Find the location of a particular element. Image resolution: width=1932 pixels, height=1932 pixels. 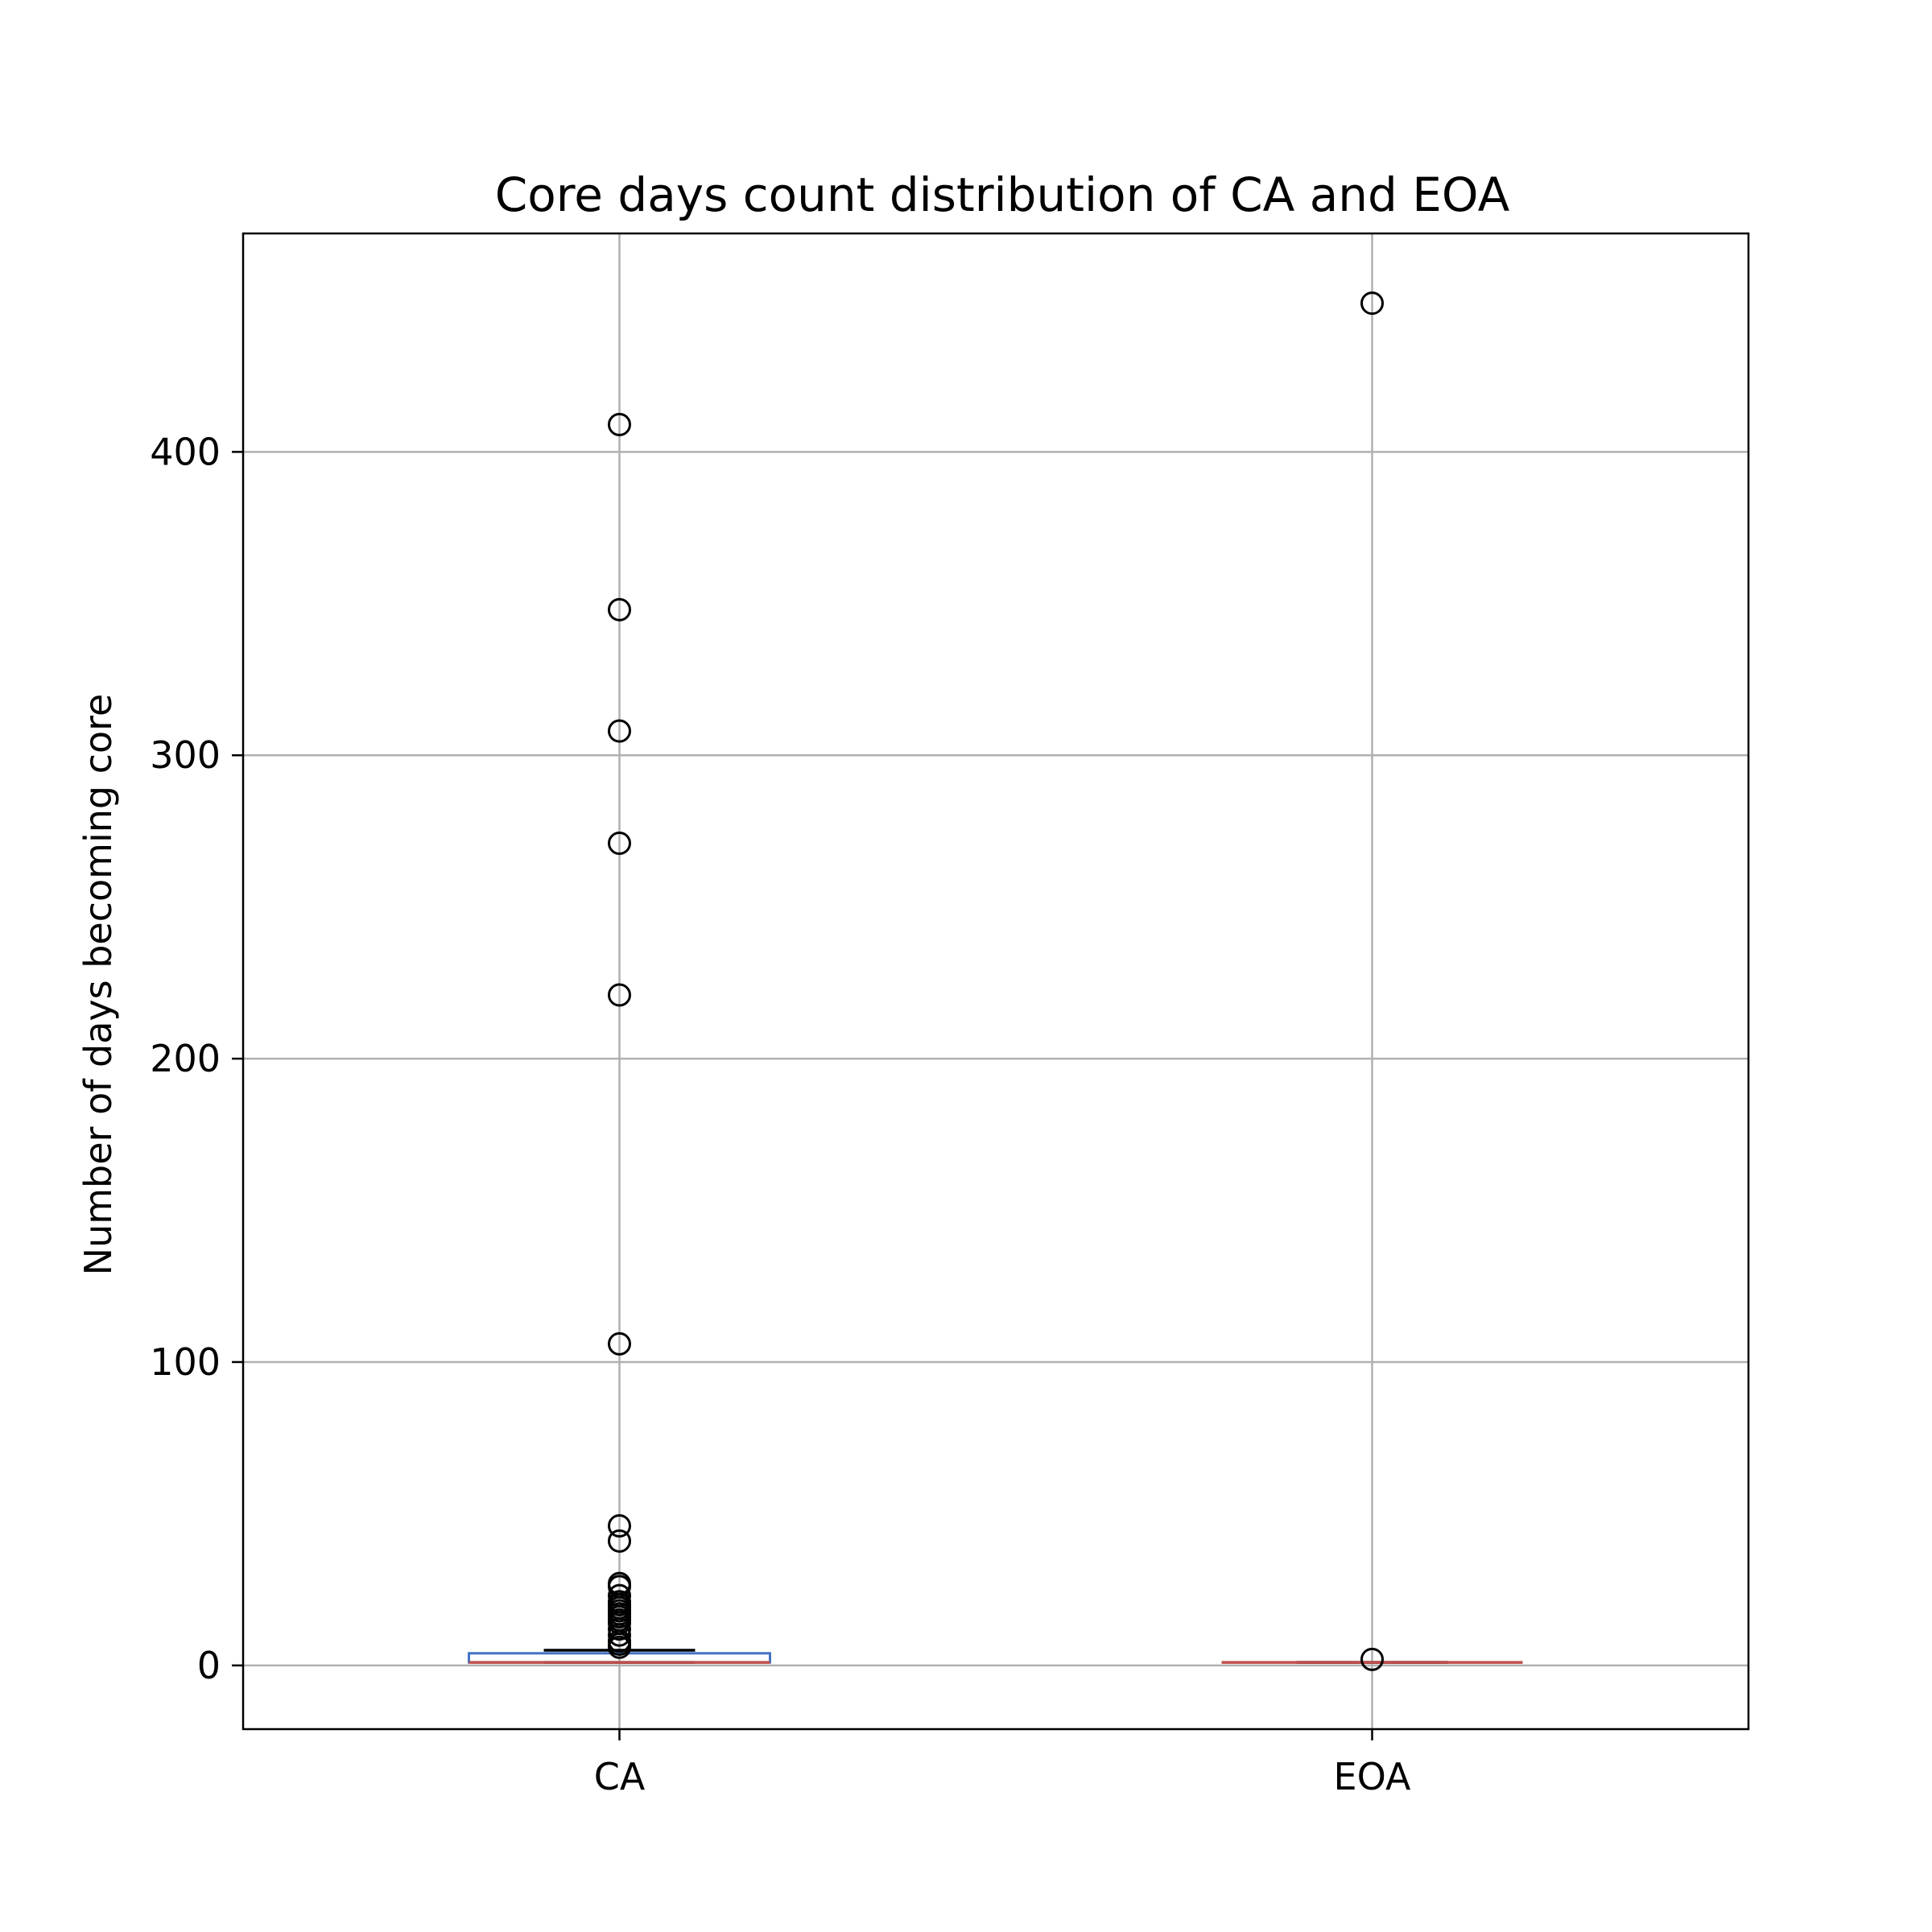

boxes is located at coordinates (995, 1656).